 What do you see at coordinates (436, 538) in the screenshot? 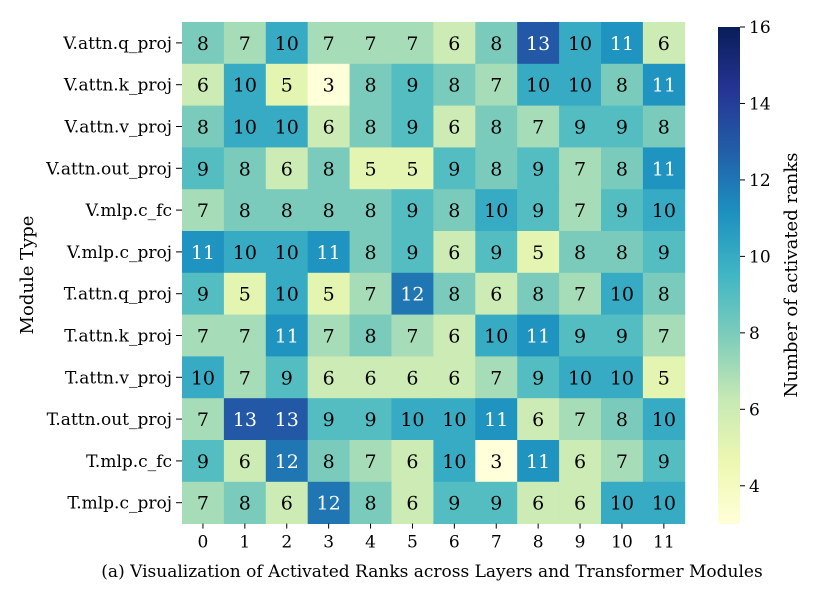
I see `x-tick-labels: 0 1 2 3 4 5 6 7 8 9 10 11` at bounding box center [436, 538].